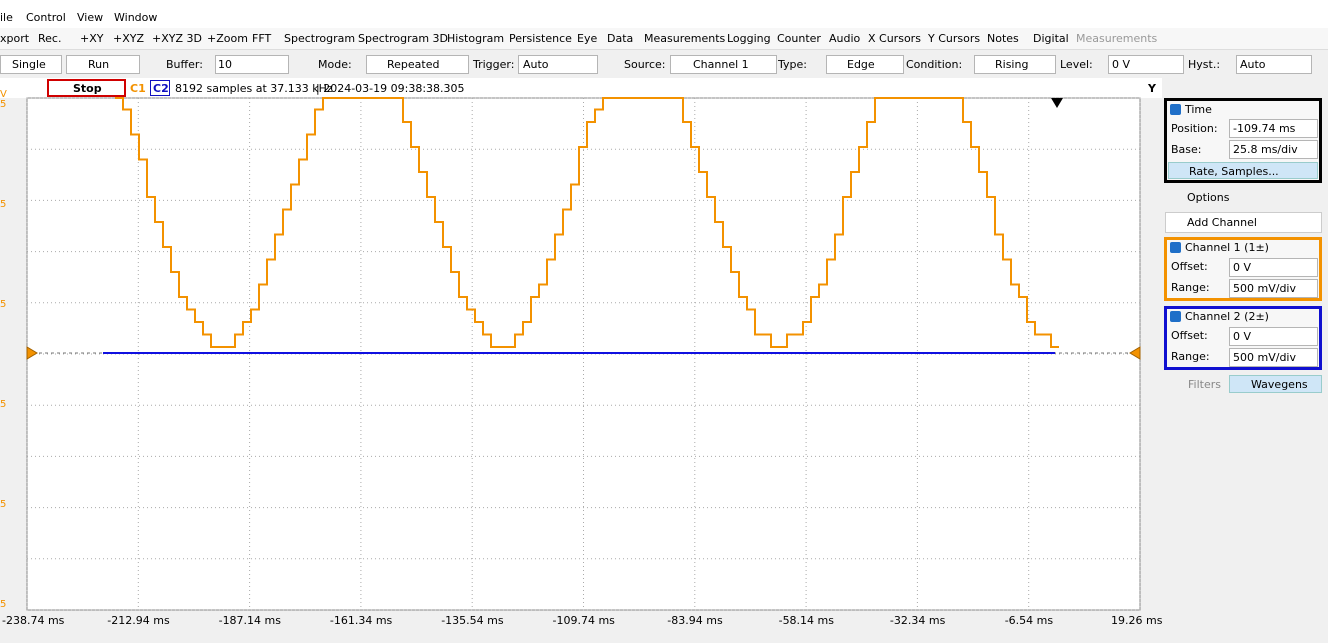 This screenshot has height=643, width=1328. Describe the element at coordinates (390, 88) in the screenshot. I see `timestamp: | 2024-03-19 09:38:38.305` at that location.